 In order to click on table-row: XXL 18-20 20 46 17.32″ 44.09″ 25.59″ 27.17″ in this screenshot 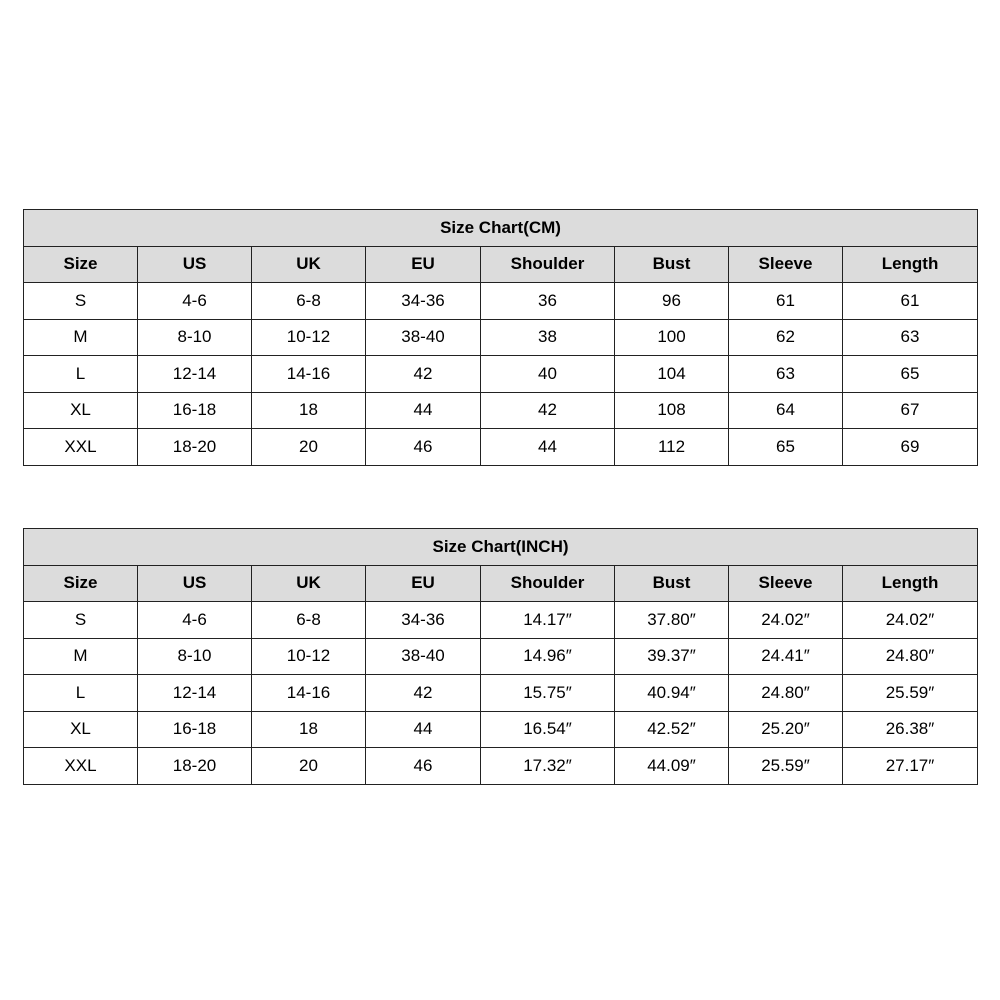, I will do `click(501, 766)`.